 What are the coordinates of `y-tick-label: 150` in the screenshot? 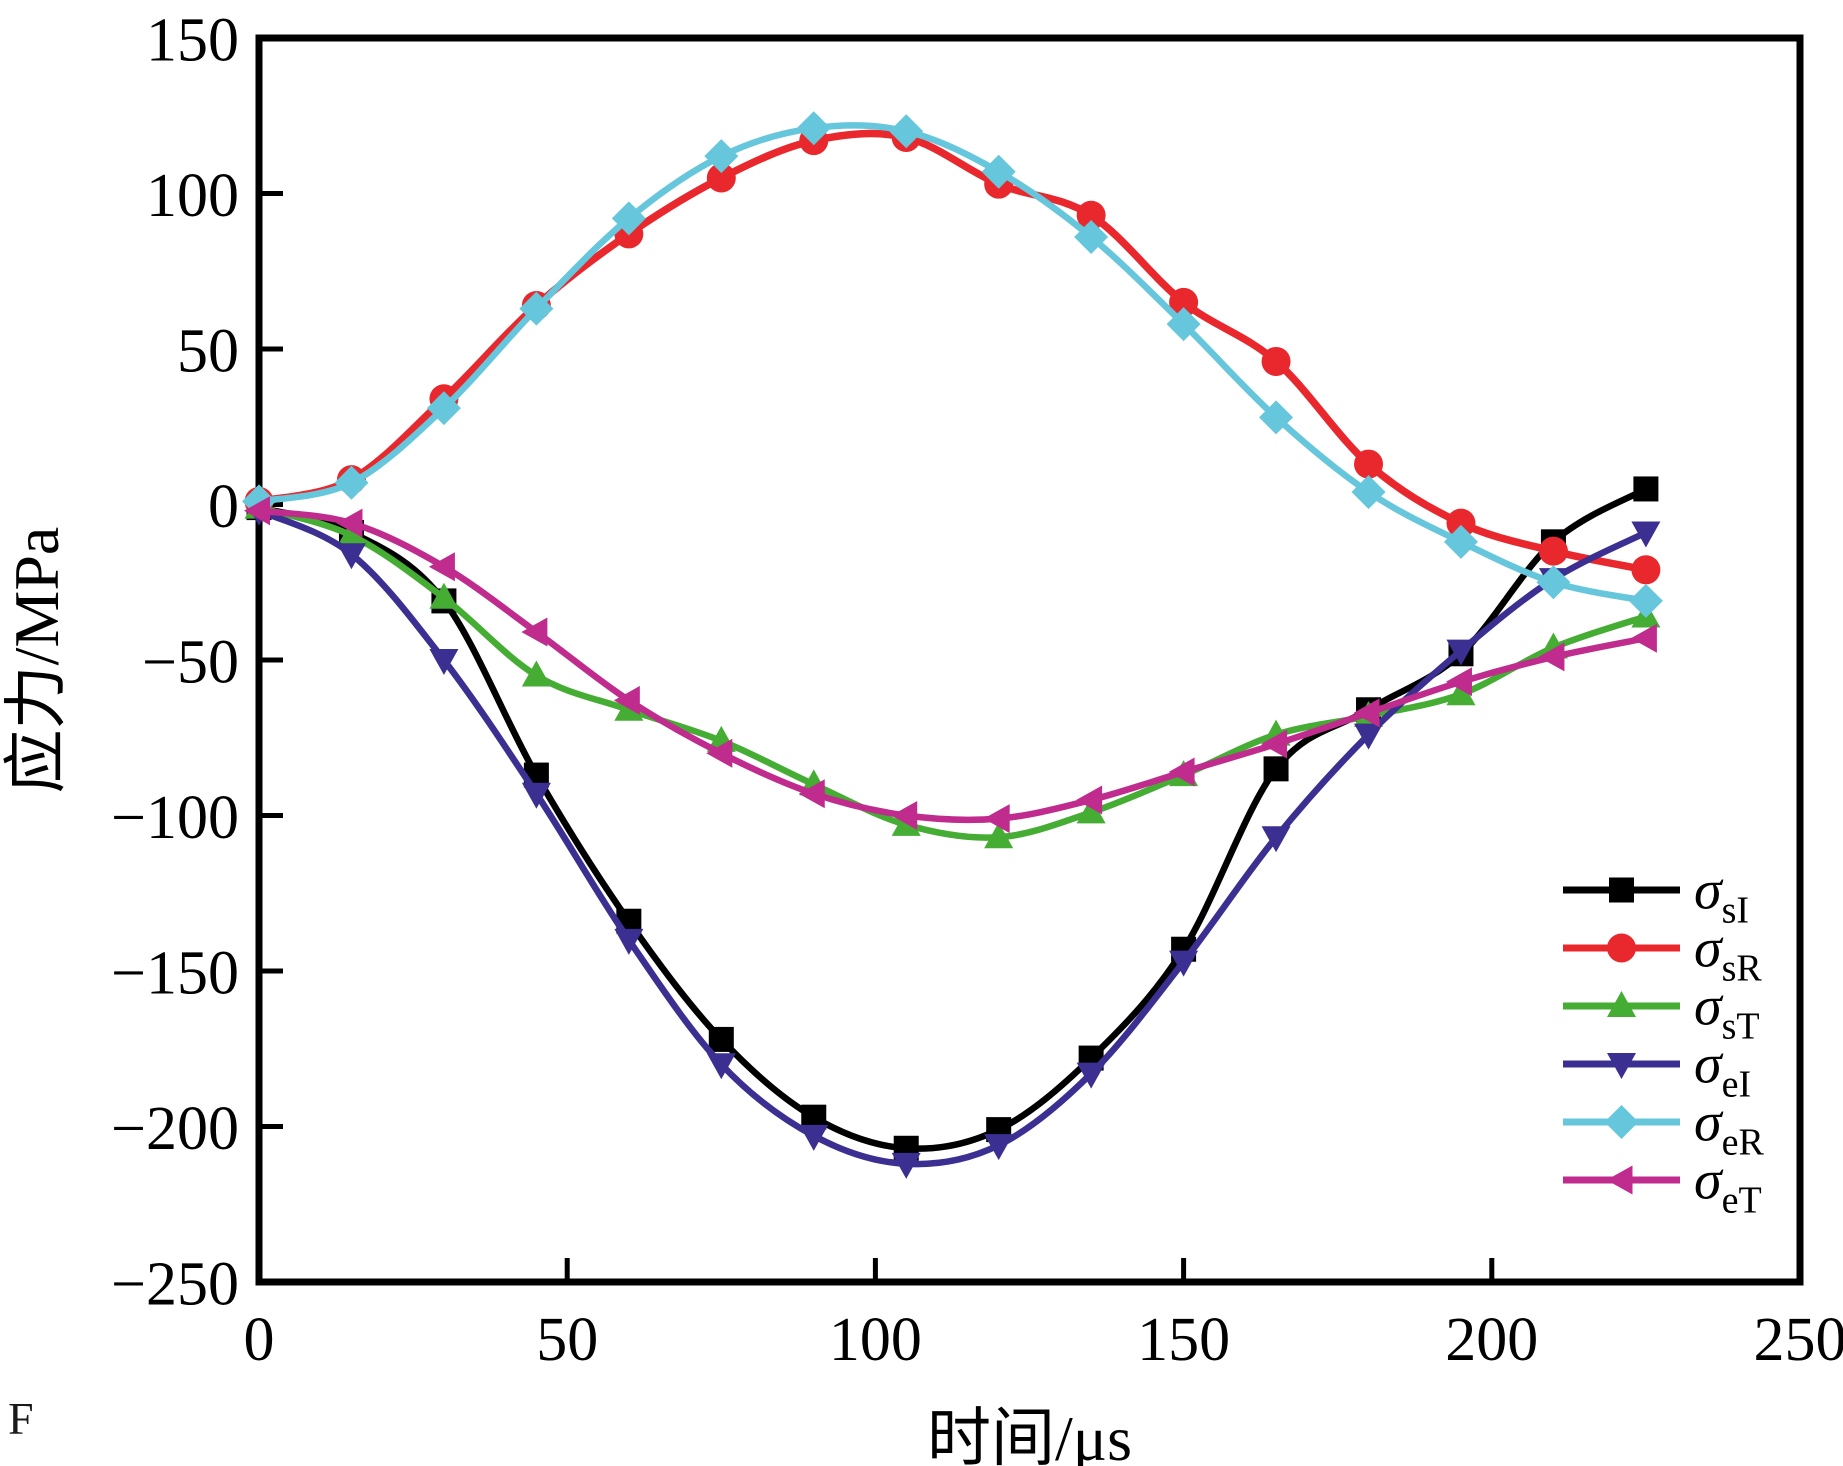 It's located at (192, 40).